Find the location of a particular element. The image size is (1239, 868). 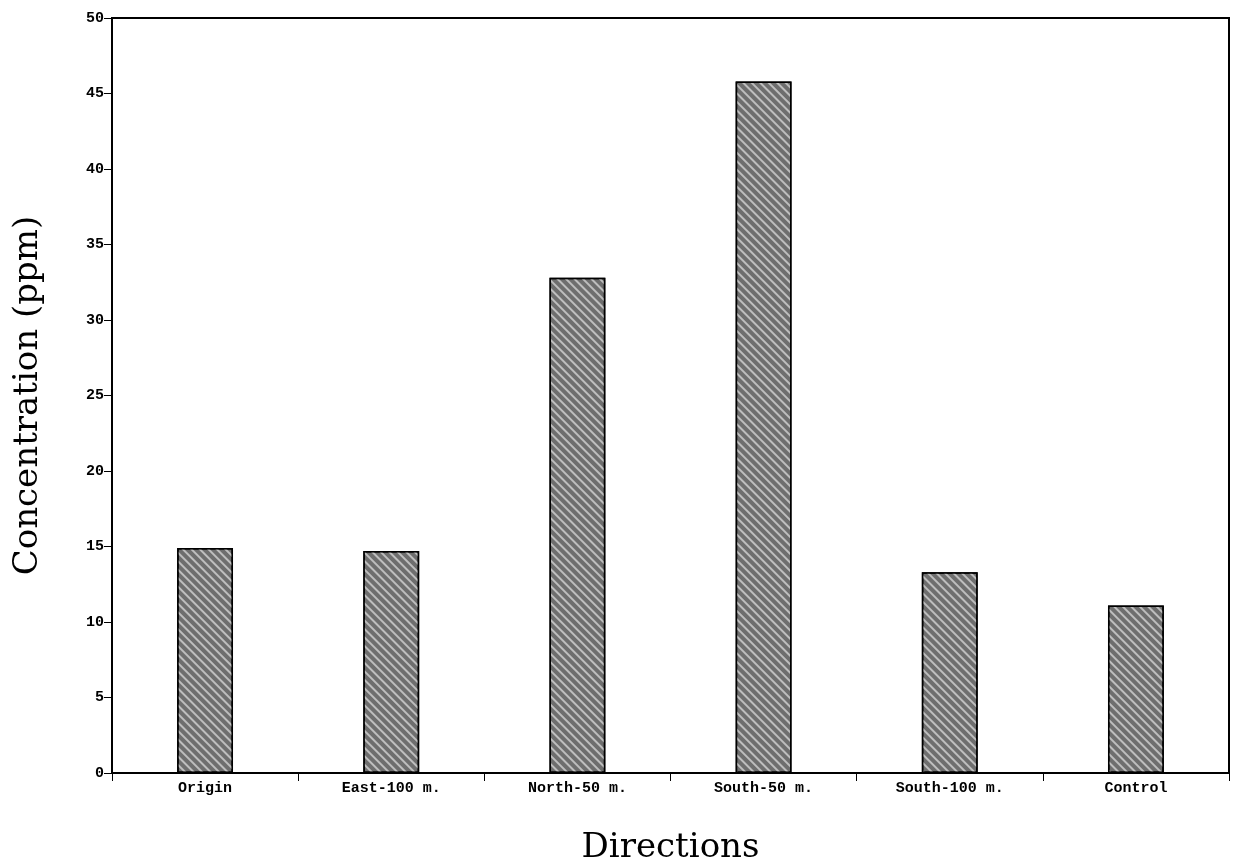

y-tick-label: 10 is located at coordinates (94, 622).